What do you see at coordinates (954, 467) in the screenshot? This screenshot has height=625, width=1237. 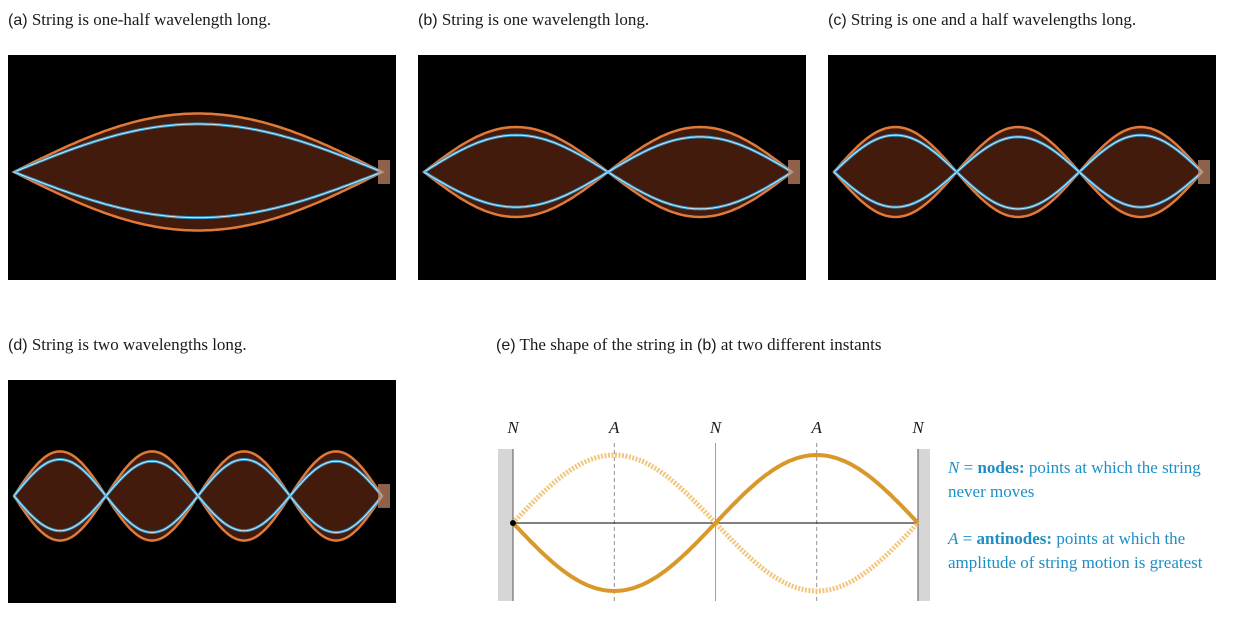 I see `legend-n-symbol: N` at bounding box center [954, 467].